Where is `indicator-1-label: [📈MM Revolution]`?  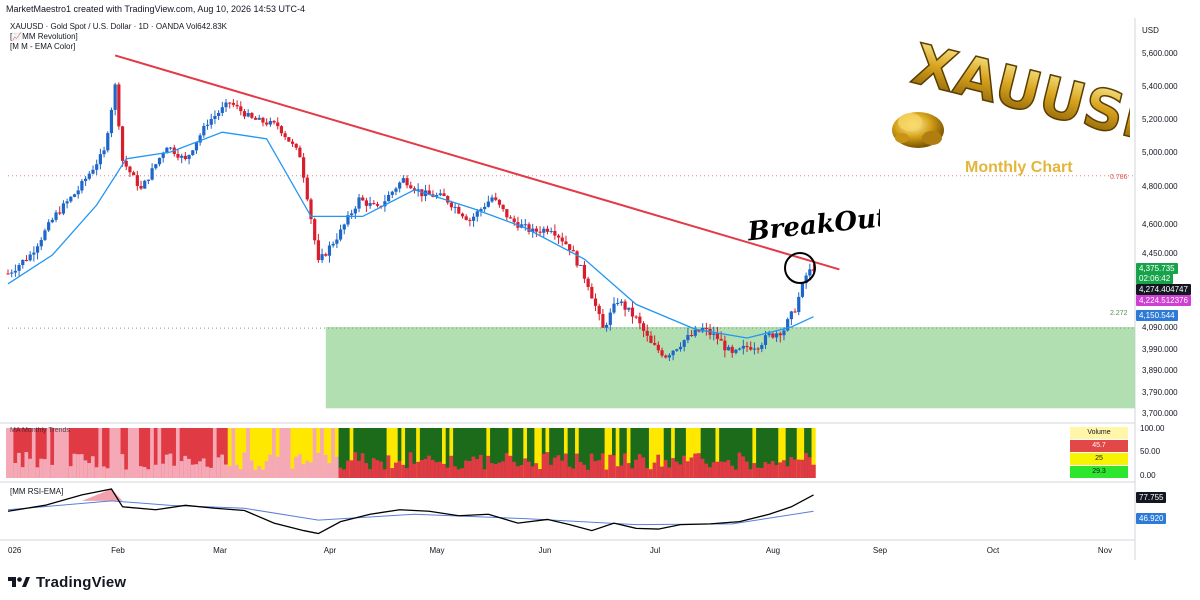
indicator-1-label: [📈MM Revolution] is located at coordinates (44, 36).